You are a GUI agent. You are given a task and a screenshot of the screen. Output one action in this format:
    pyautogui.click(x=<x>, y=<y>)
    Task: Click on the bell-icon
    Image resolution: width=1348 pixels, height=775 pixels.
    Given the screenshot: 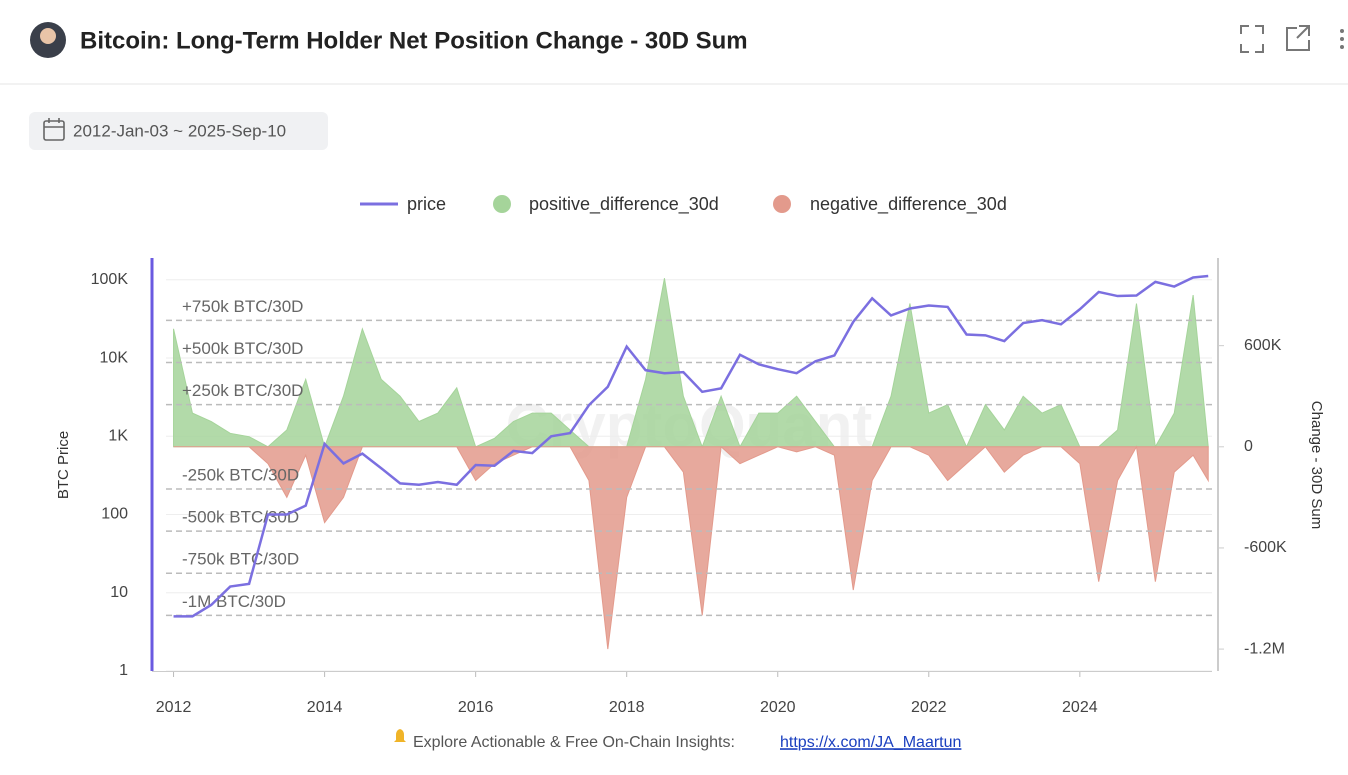 What is the action you would take?
    pyautogui.click(x=400, y=735)
    